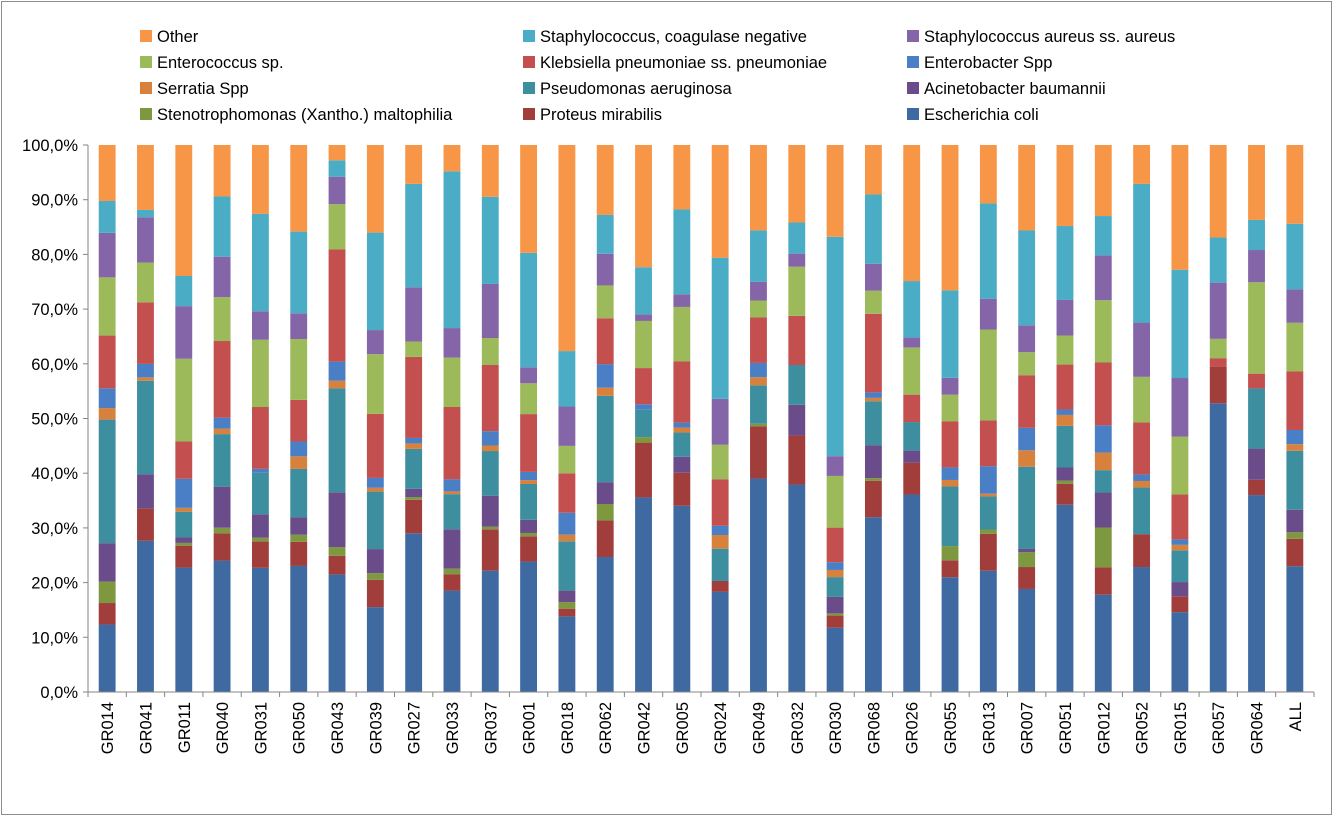 This screenshot has height=818, width=1335. I want to click on bar-segment-gr031-acinetobacter-baumannii, so click(260, 526).